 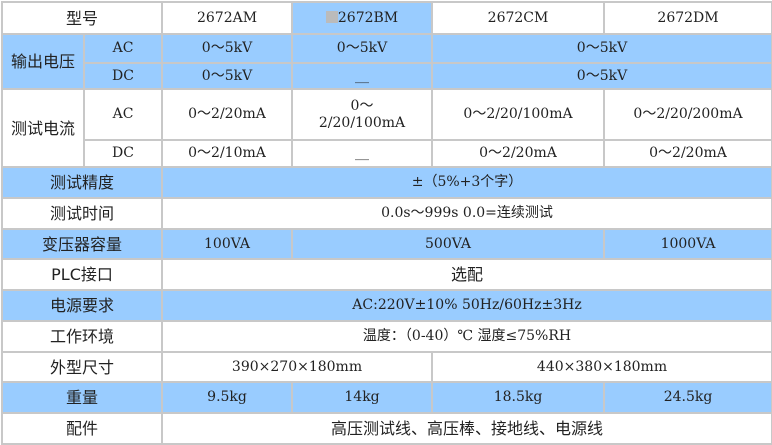 I want to click on dimensions-row: 外型尺寸 390×270×180mm 440×380×180mm, so click(x=386, y=367).